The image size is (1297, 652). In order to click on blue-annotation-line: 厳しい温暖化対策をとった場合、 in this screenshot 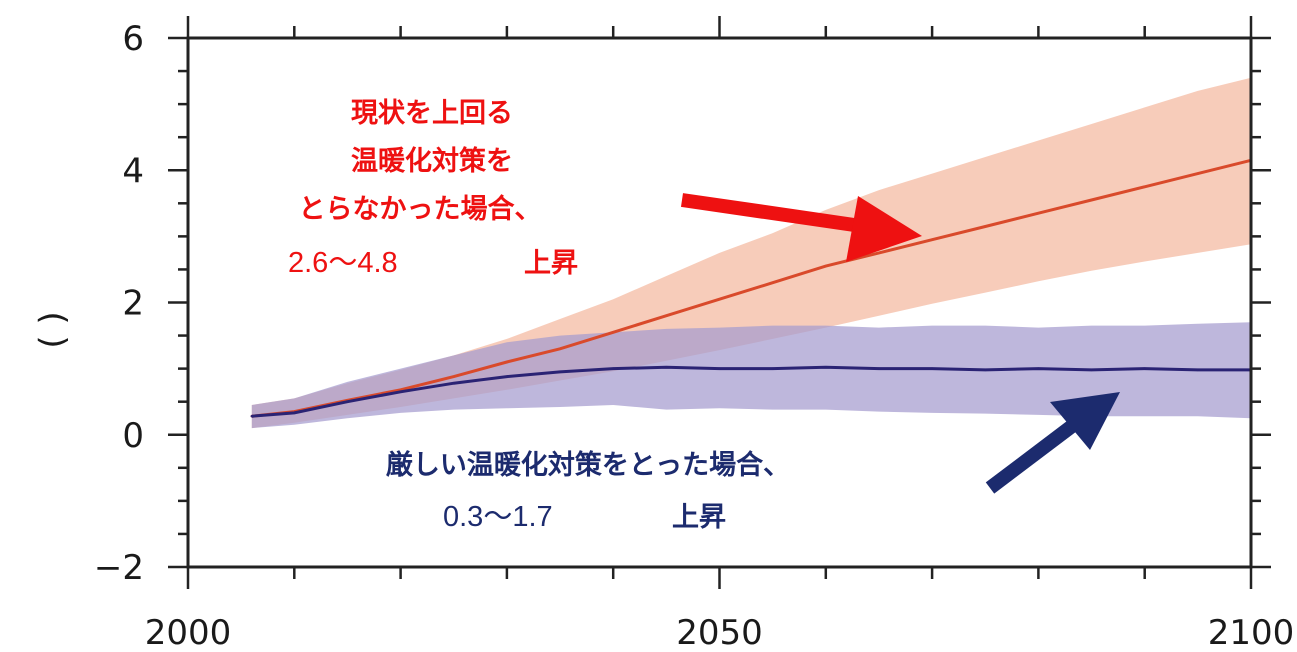, I will do `click(588, 465)`.